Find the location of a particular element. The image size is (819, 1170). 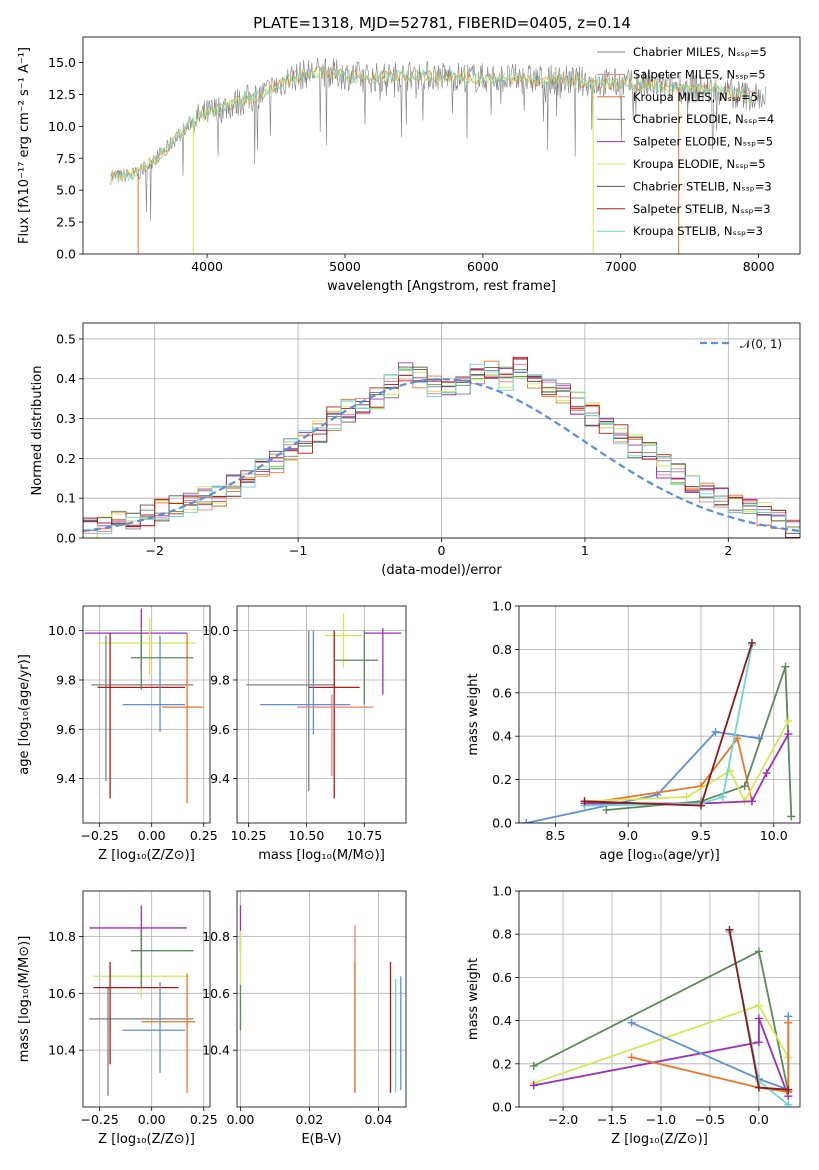

y-tick-label: 0.1 is located at coordinates (66, 498).